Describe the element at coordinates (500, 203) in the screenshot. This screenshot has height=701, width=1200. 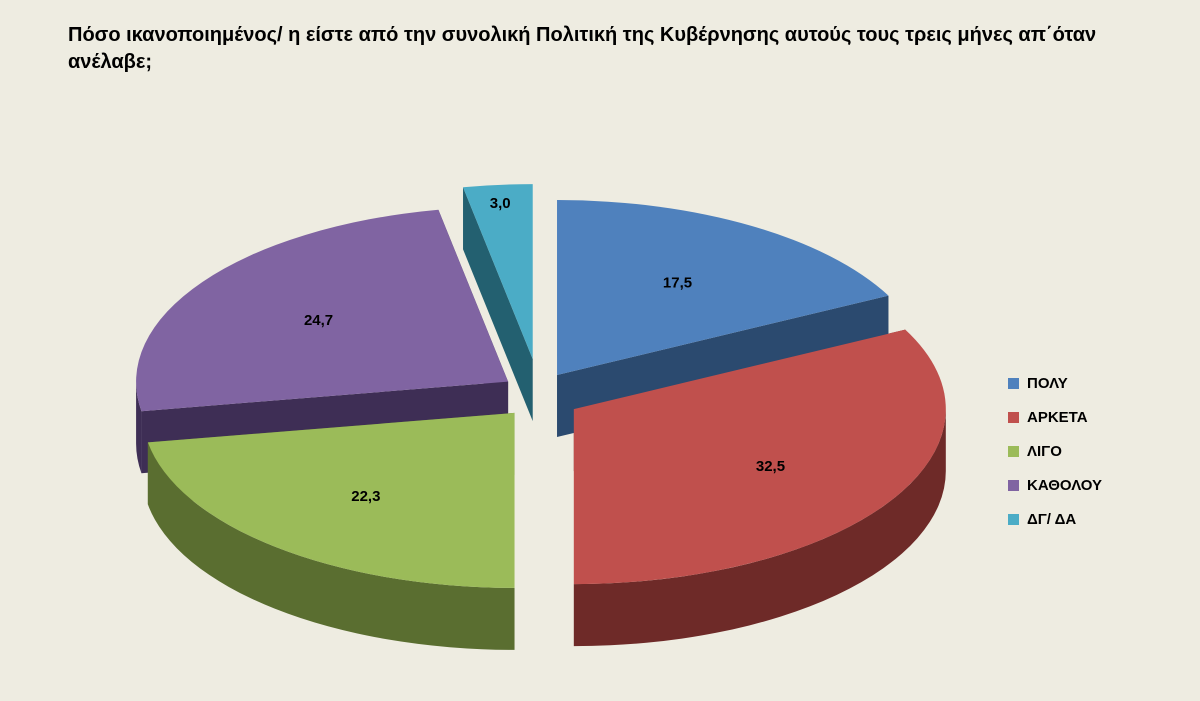
I see `data-label-5: 3,0` at that location.